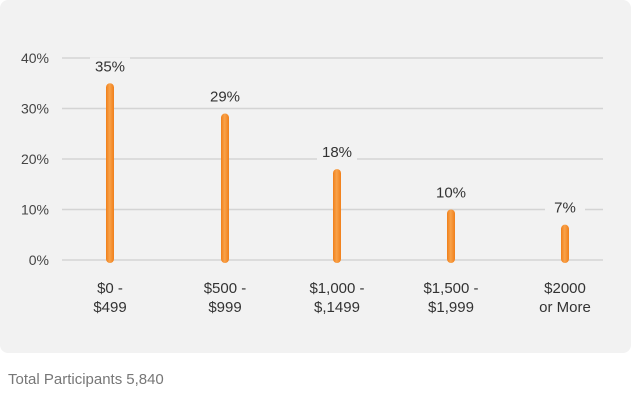 The height and width of the screenshot is (401, 631). What do you see at coordinates (35, 210) in the screenshot?
I see `y-tick-label: 10%` at bounding box center [35, 210].